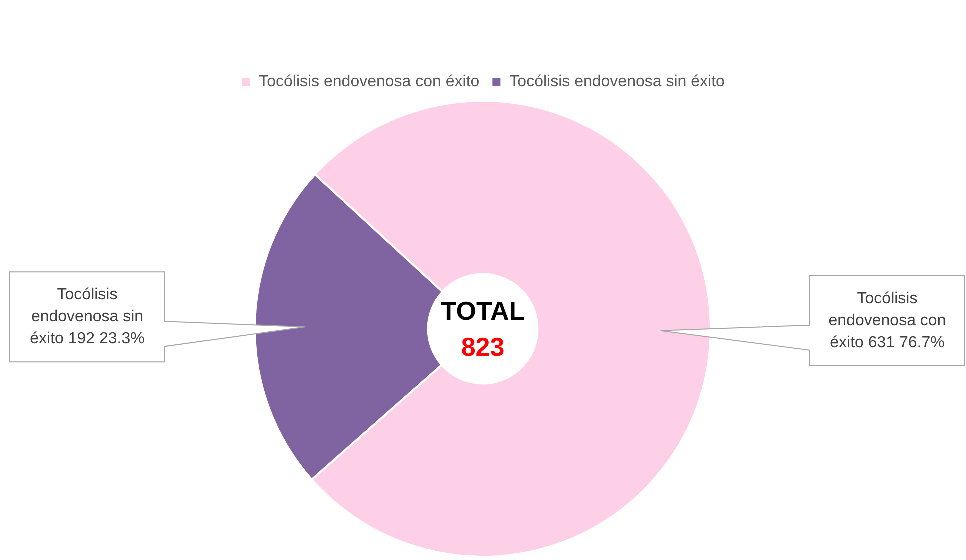  What do you see at coordinates (369, 81) in the screenshot?
I see `legend-label: Tocólisis endovenosa con éxito` at bounding box center [369, 81].